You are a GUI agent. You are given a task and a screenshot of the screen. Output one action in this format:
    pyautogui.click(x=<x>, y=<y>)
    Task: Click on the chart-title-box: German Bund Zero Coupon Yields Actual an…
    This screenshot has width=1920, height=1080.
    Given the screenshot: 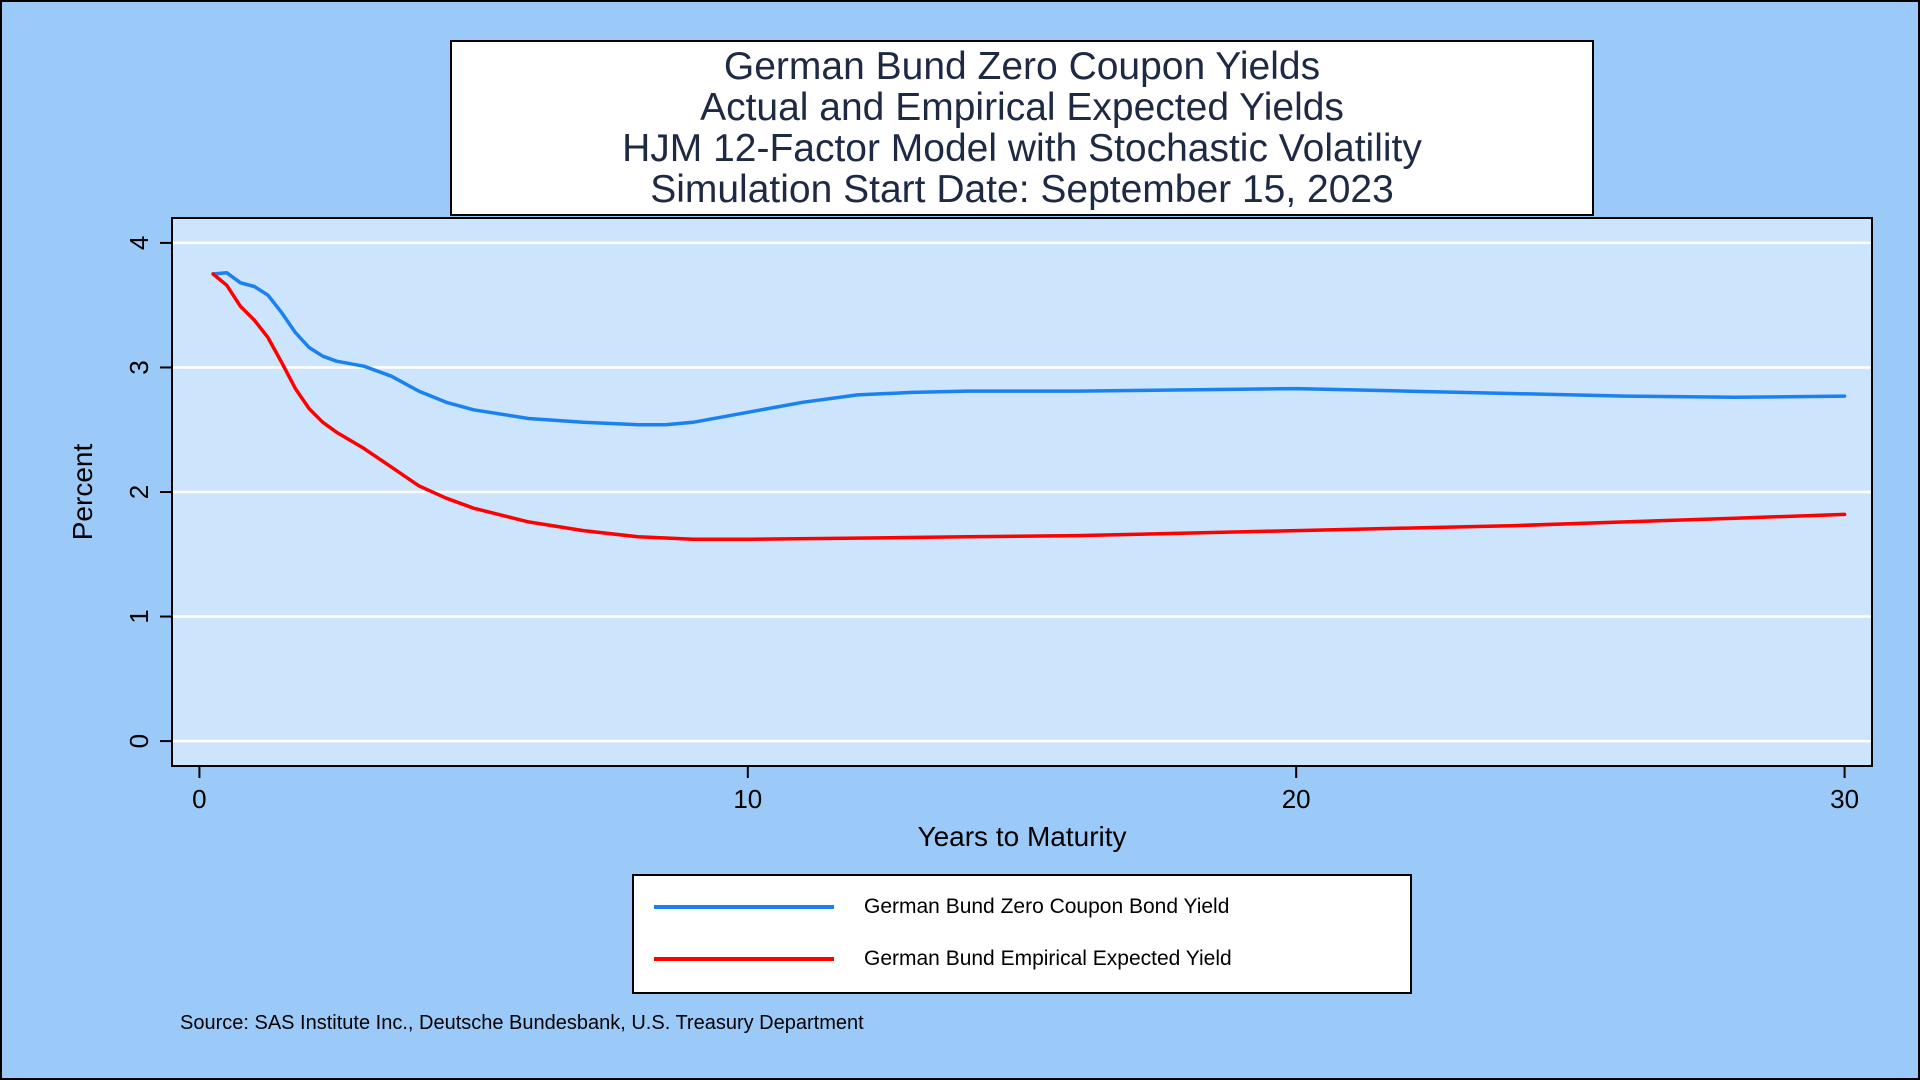 What is the action you would take?
    pyautogui.click(x=1022, y=128)
    